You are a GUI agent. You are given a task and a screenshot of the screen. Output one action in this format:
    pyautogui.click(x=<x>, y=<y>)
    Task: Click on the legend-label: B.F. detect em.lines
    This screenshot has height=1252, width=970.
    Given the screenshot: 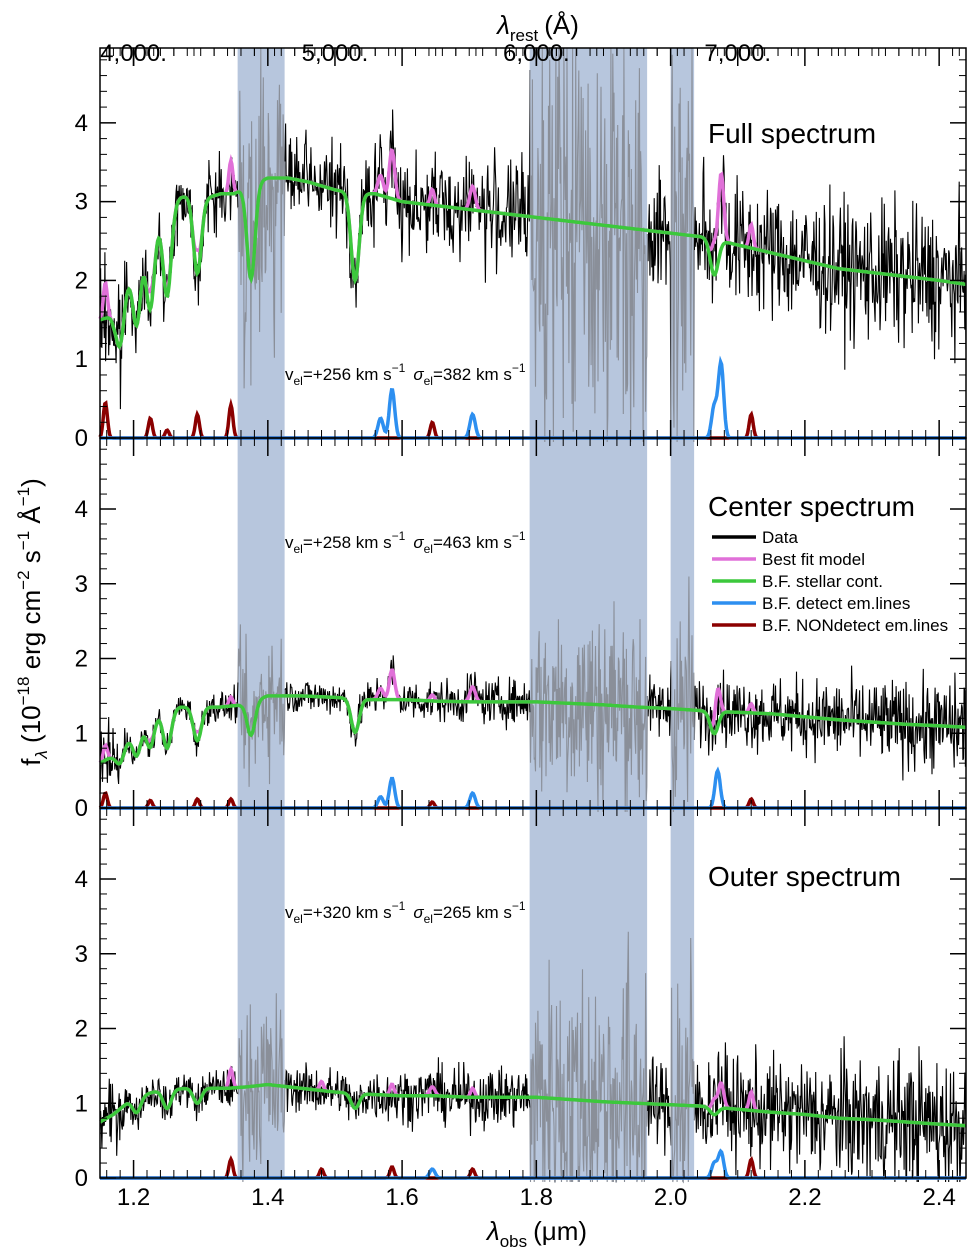 What is the action you would take?
    pyautogui.click(x=836, y=603)
    